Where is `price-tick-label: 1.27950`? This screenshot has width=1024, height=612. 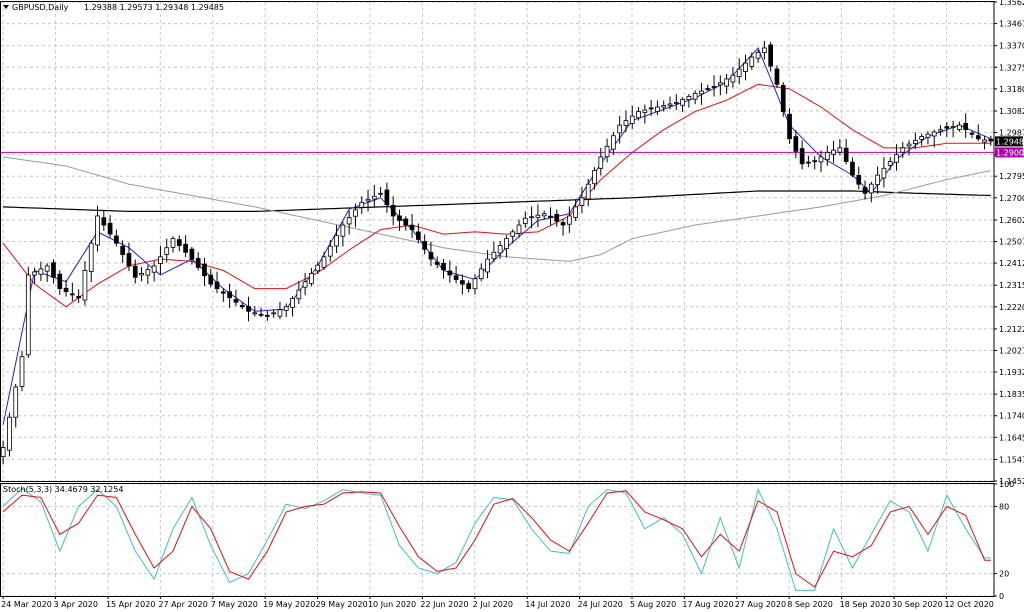
price-tick-label: 1.27950 is located at coordinates (1011, 176).